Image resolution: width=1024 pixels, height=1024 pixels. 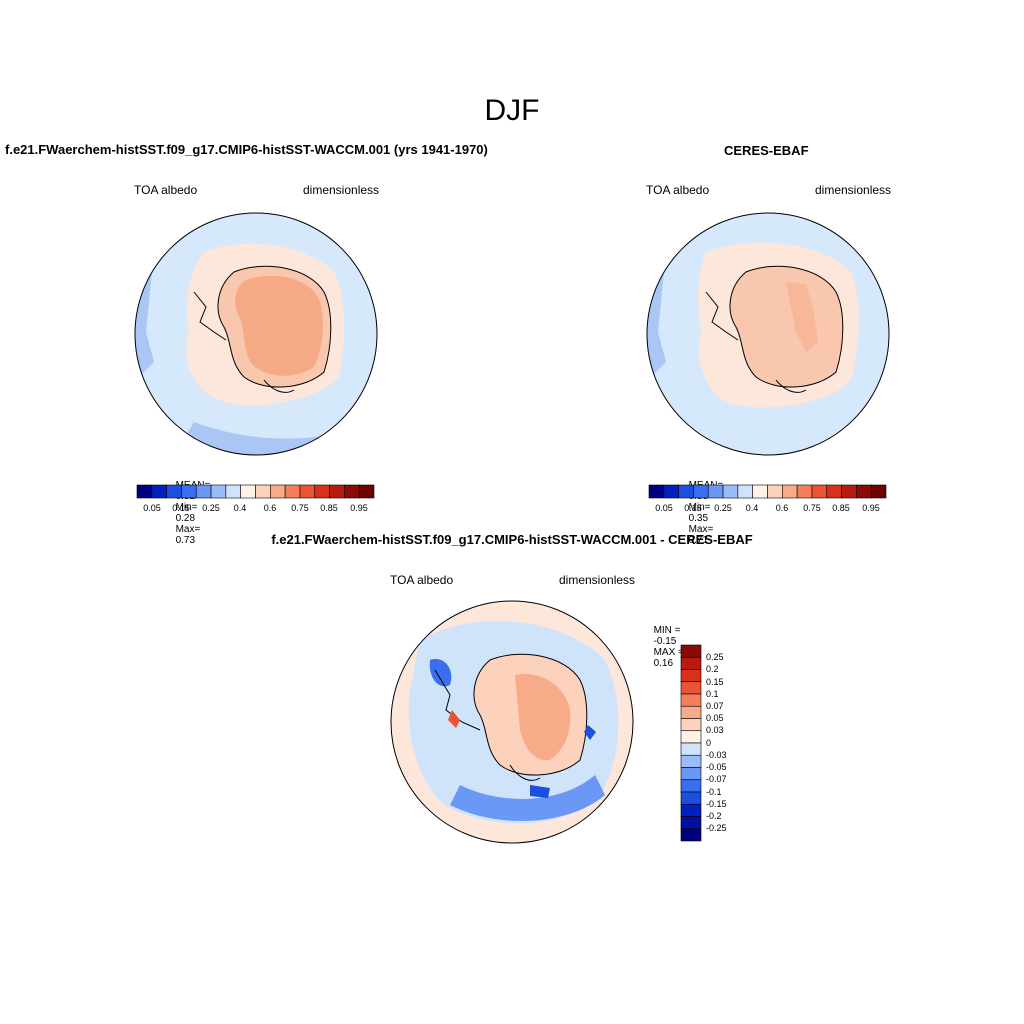 I want to click on diff-max-value: 0.16, so click(x=663, y=663).